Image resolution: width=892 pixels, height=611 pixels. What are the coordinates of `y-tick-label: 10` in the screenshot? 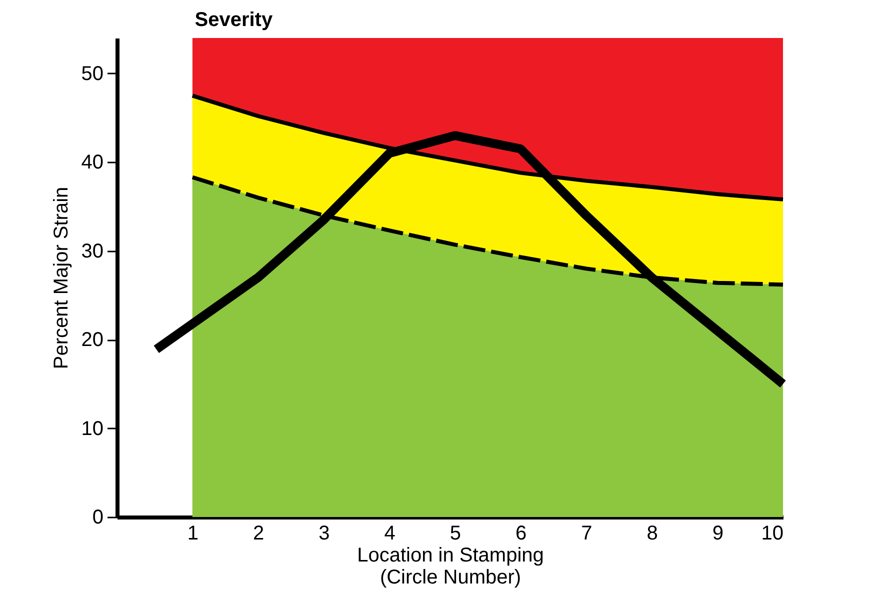 It's located at (92, 429).